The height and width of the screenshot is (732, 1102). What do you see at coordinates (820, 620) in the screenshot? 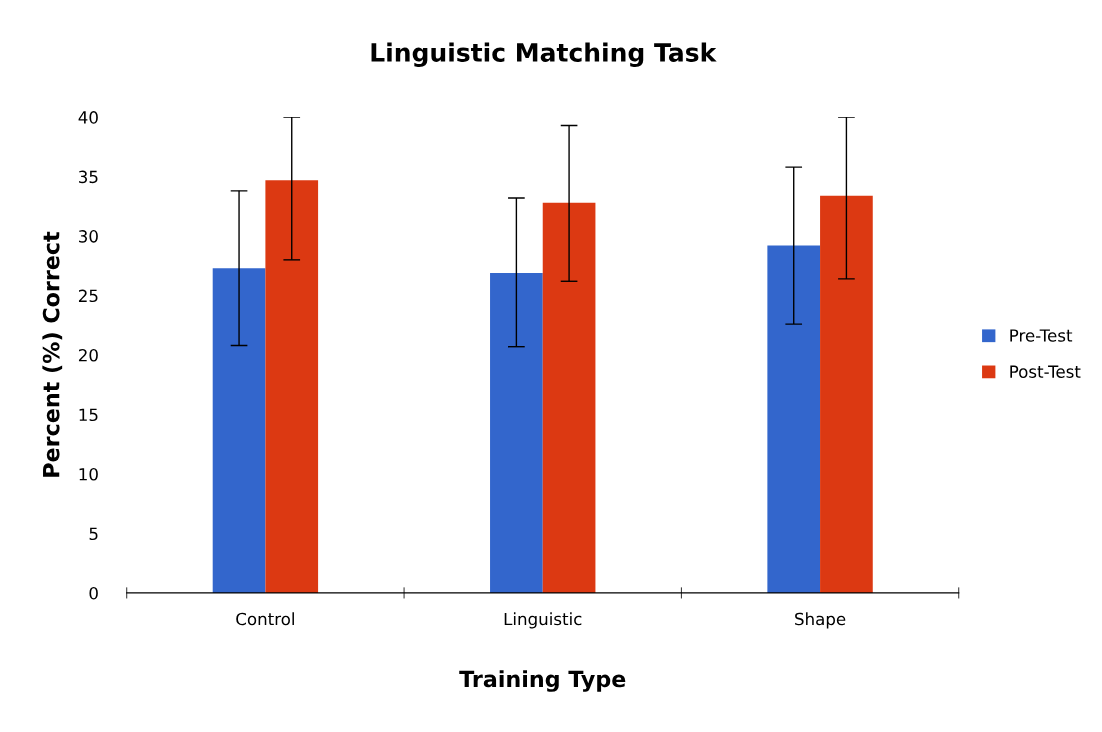
I see `x-tick-label: Shape` at bounding box center [820, 620].